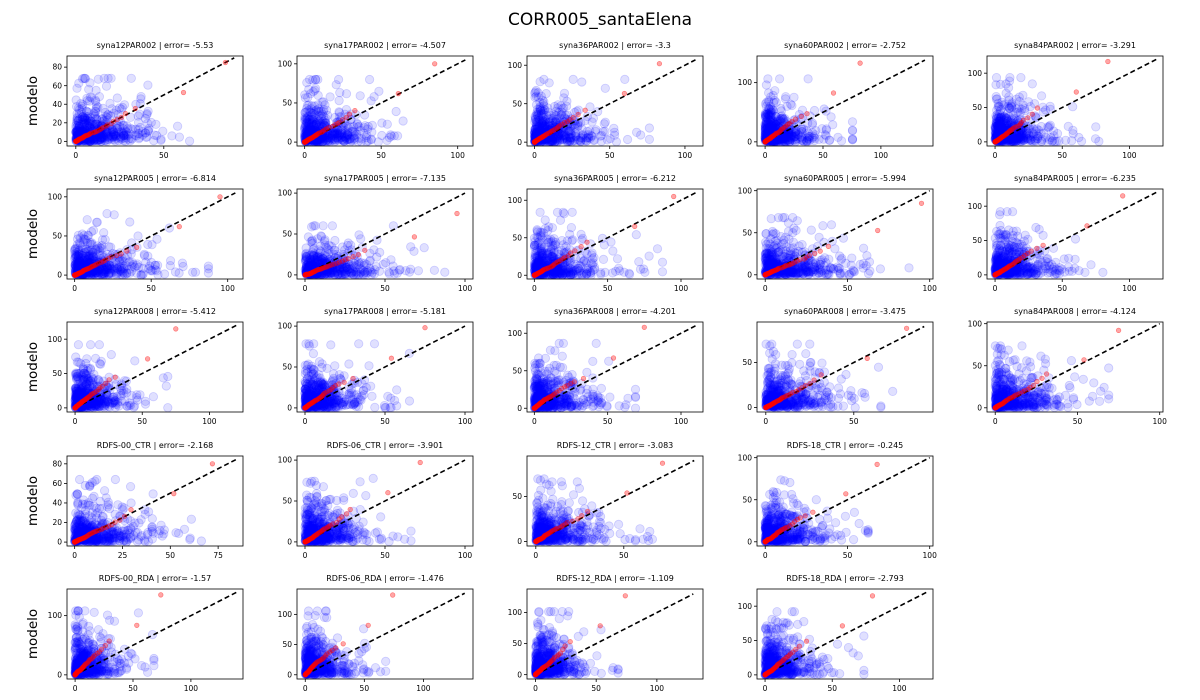 The width and height of the screenshot is (1200, 700). What do you see at coordinates (517, 103) in the screenshot?
I see `y-tick-label: 50` at bounding box center [517, 103].